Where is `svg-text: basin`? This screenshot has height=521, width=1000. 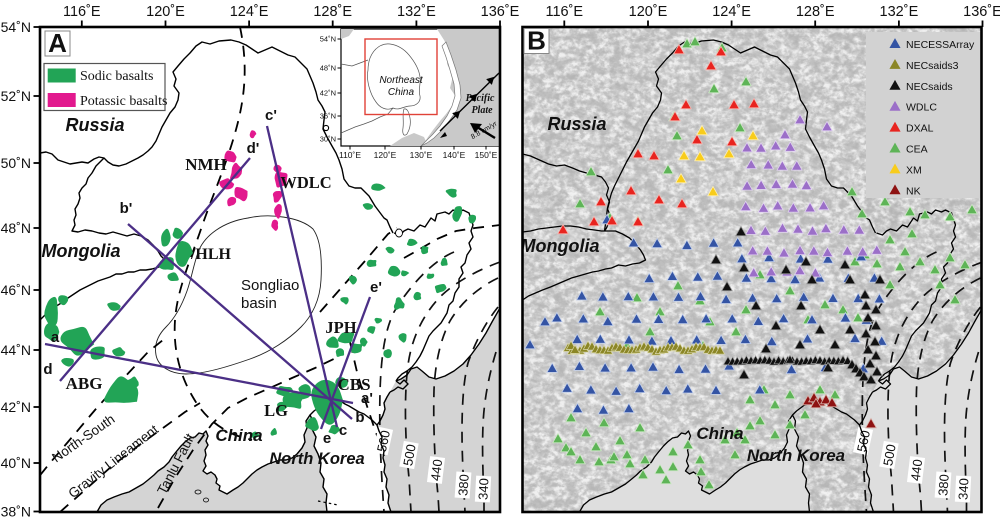 svg-text: basin is located at coordinates (259, 303).